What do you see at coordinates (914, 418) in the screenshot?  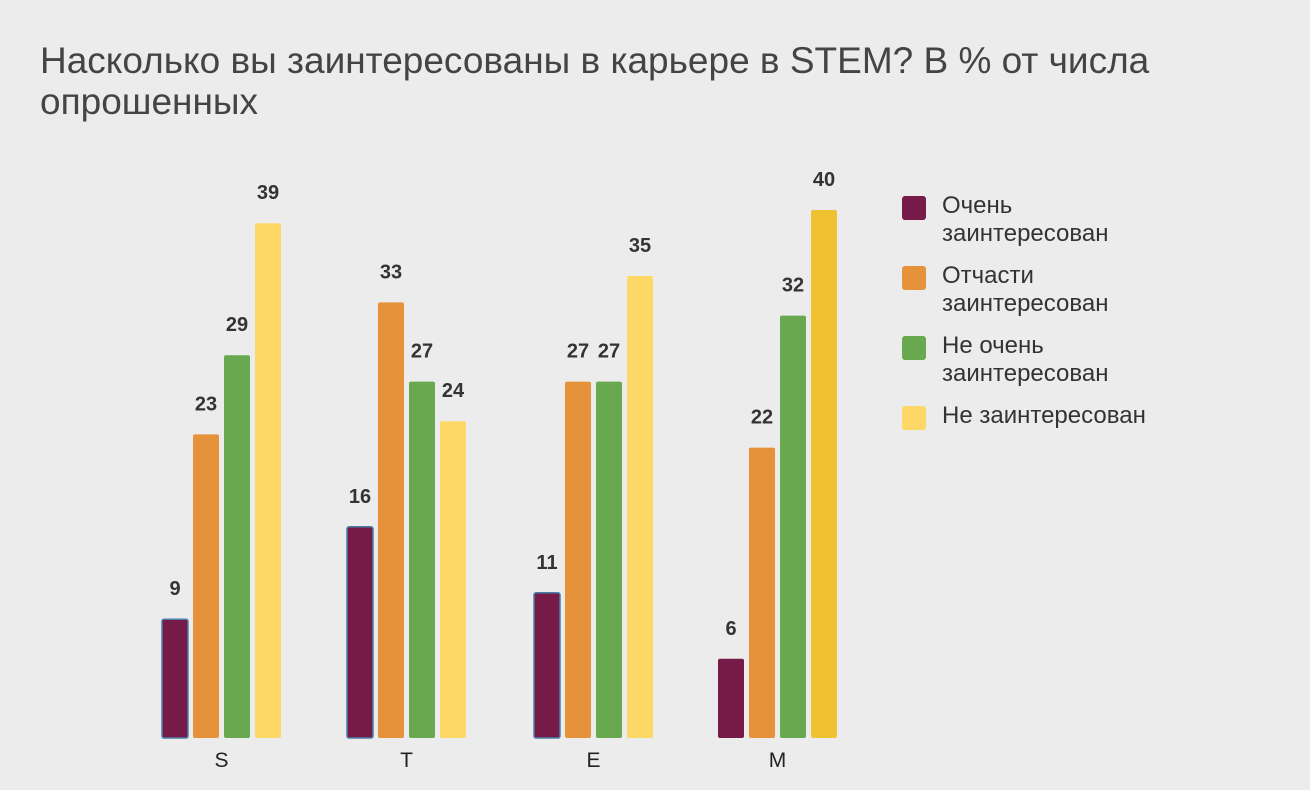 I see `legend-swatch-not-interested` at bounding box center [914, 418].